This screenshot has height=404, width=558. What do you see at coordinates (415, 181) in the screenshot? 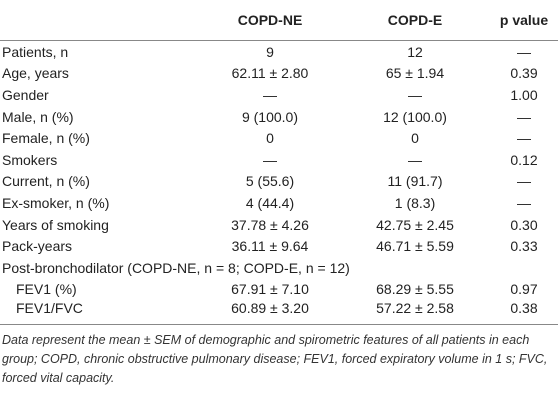
I see `cell: 11 (91.7)` at bounding box center [415, 181].